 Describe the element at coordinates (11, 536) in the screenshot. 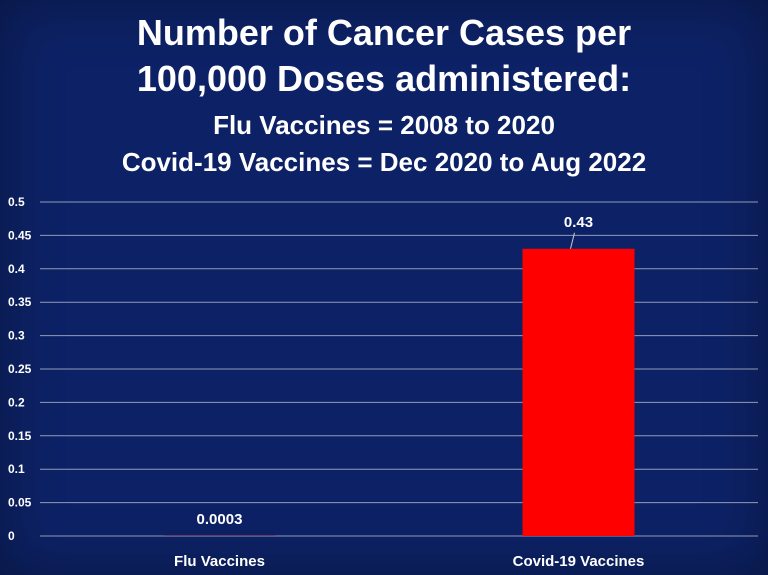

I see `y-tick-label: 0` at that location.